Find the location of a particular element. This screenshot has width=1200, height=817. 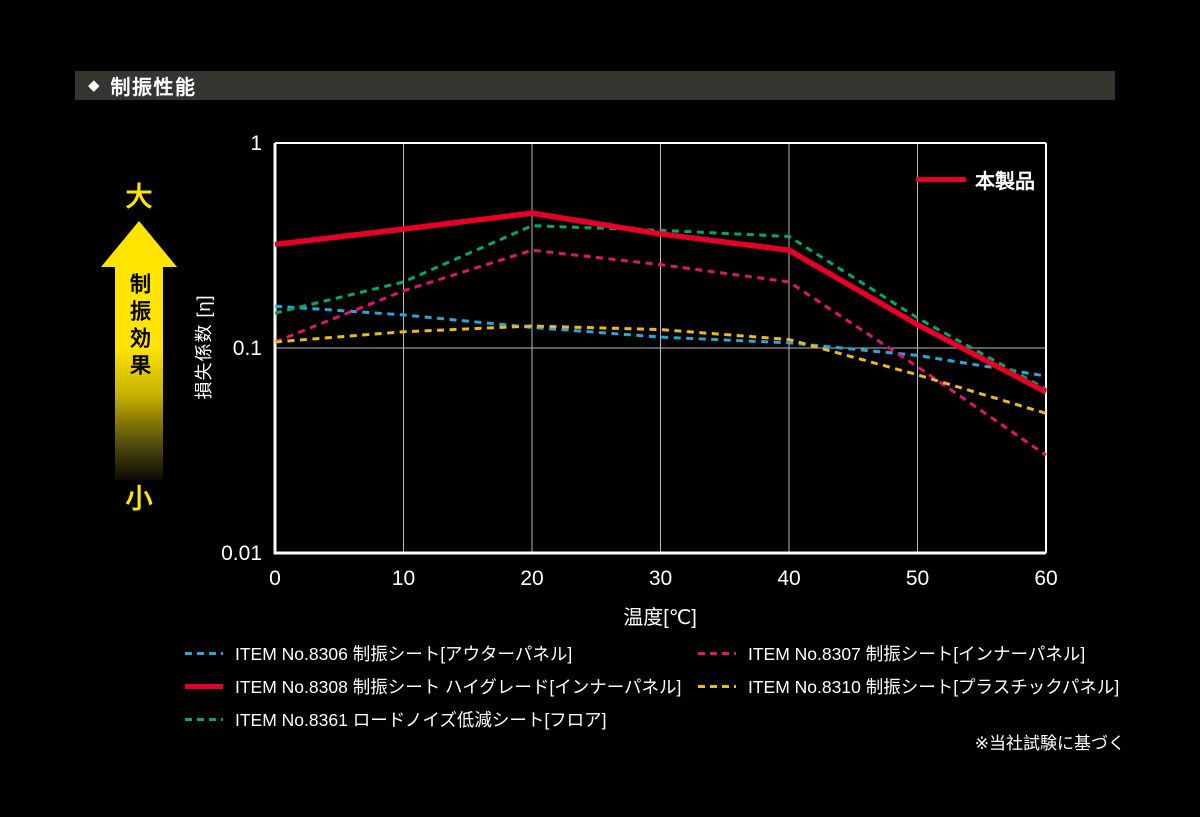

svg-text: 30 is located at coordinates (660, 578).